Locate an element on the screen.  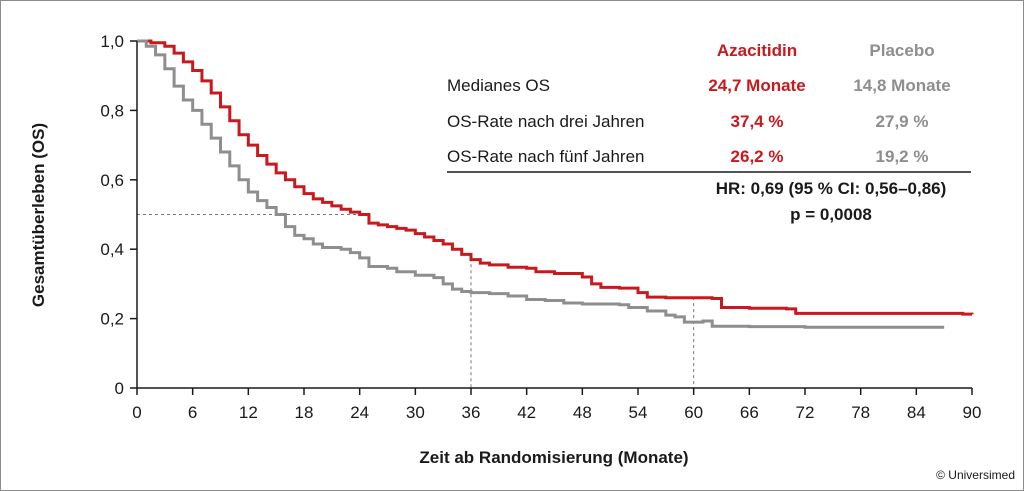
y-tick-label: 0,8 is located at coordinates (112, 110).